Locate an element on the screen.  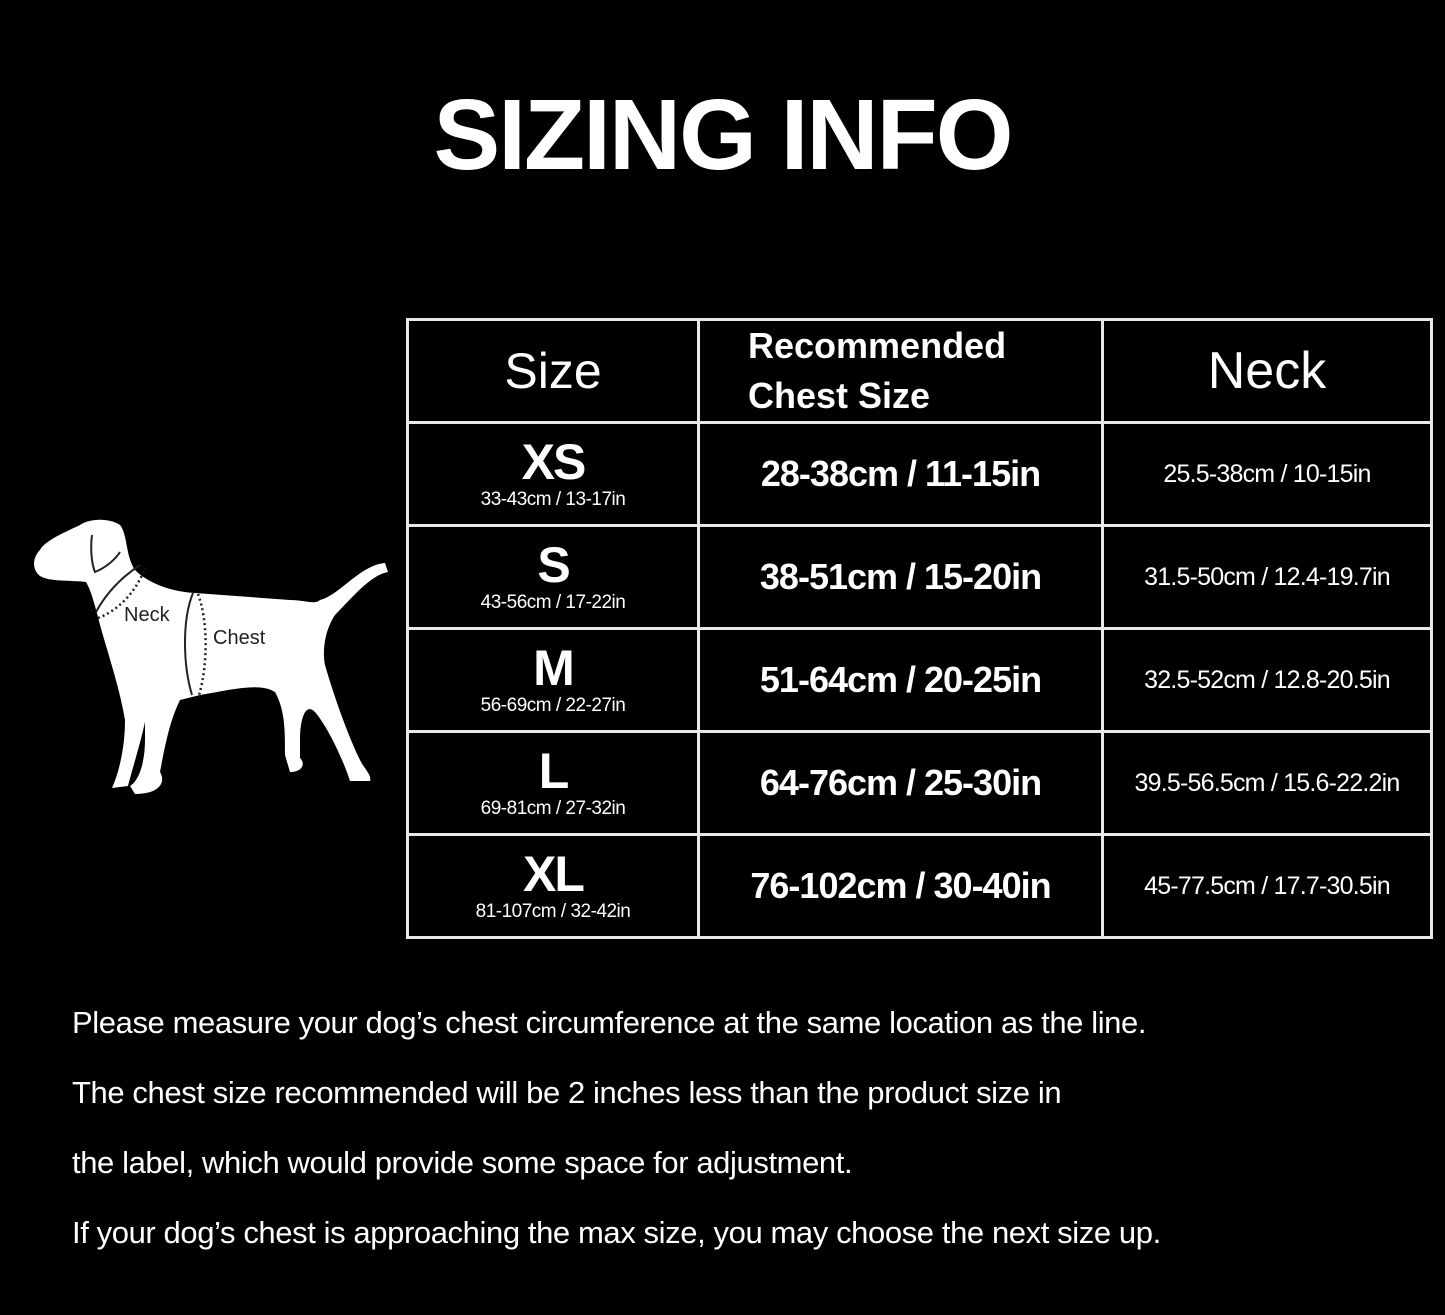
dog-measurement-diagram: Neck Chest is located at coordinates (211, 656).